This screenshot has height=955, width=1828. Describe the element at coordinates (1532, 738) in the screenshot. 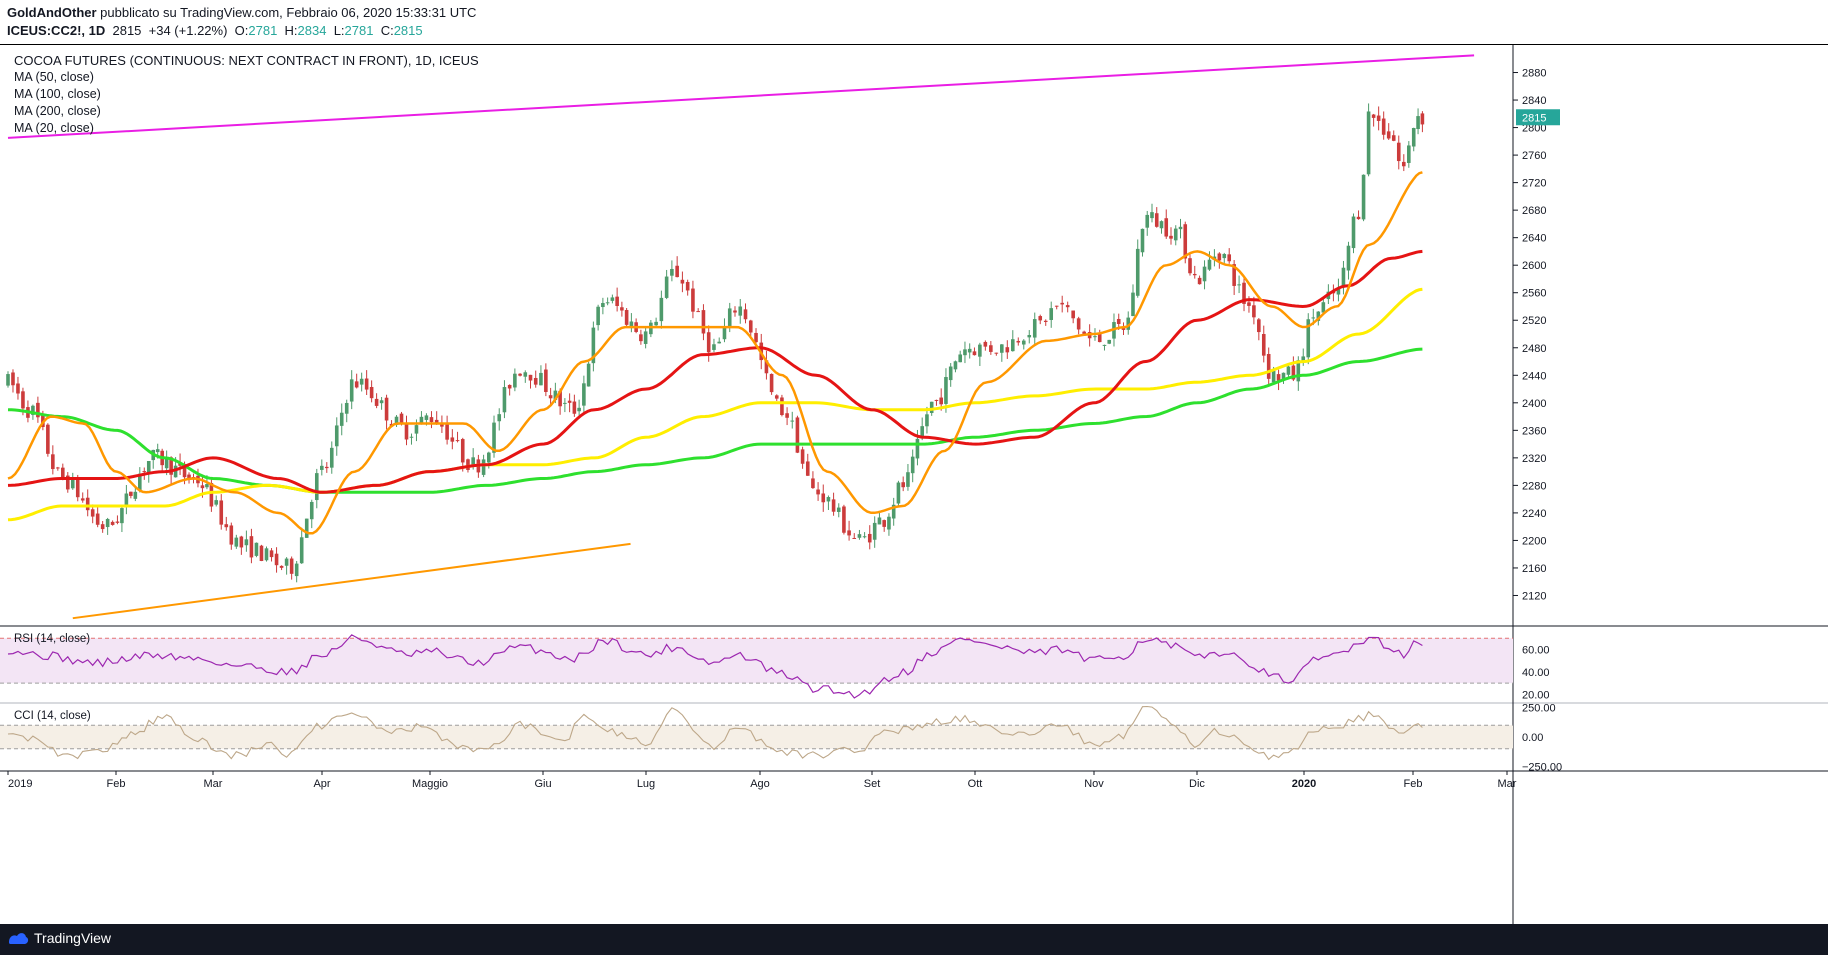

I see `cci-tick-label: 0.00` at that location.